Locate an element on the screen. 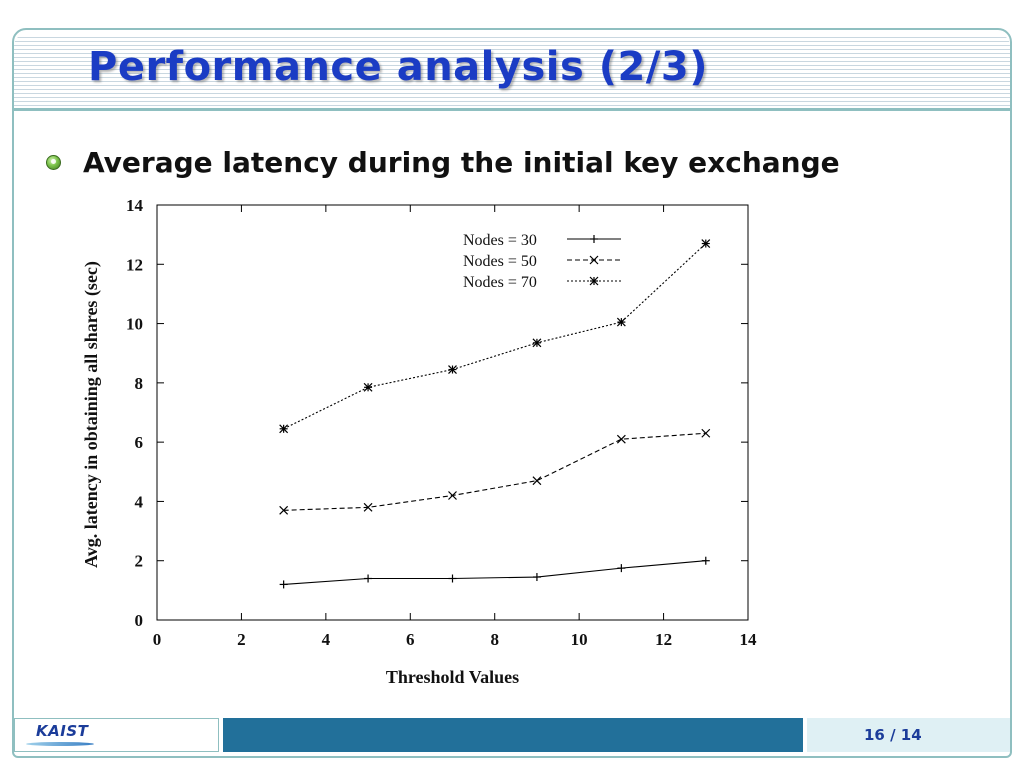  y-tick-label: 2 is located at coordinates (139, 561).